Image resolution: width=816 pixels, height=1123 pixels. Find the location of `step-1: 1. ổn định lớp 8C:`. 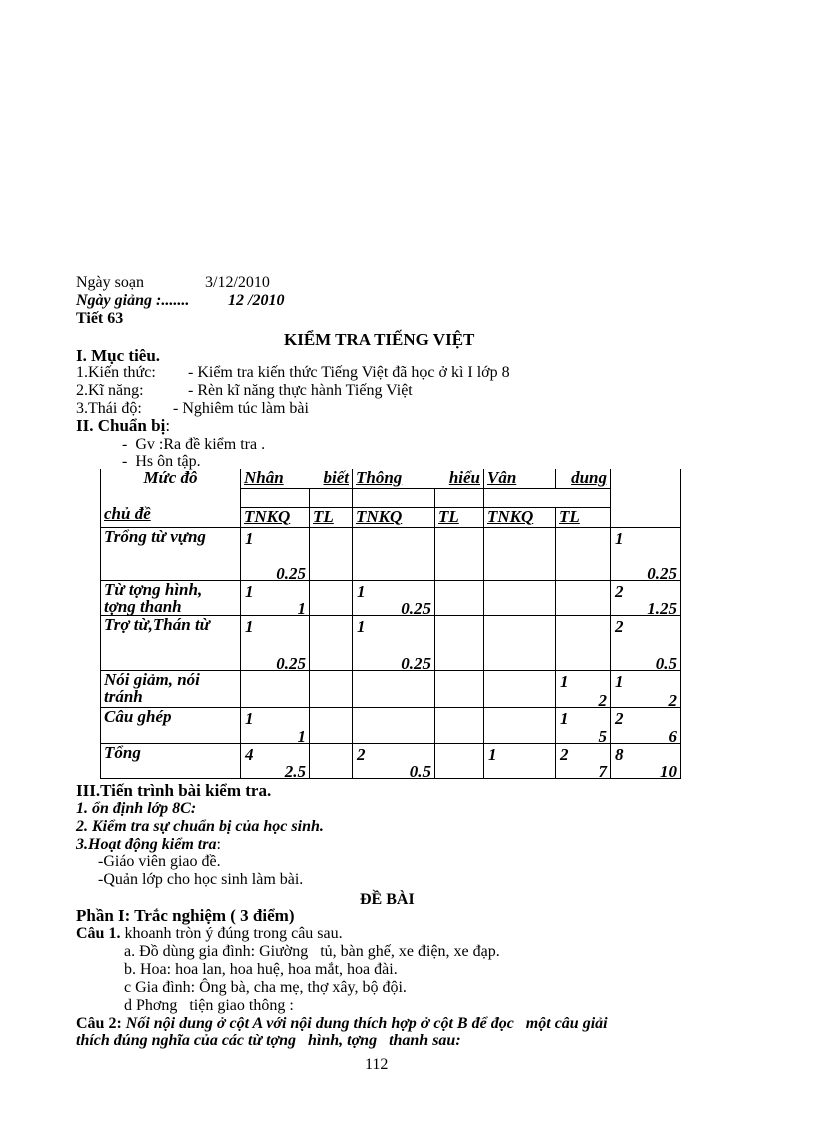

step-1: 1. ổn định lớp 8C: is located at coordinates (136, 808).